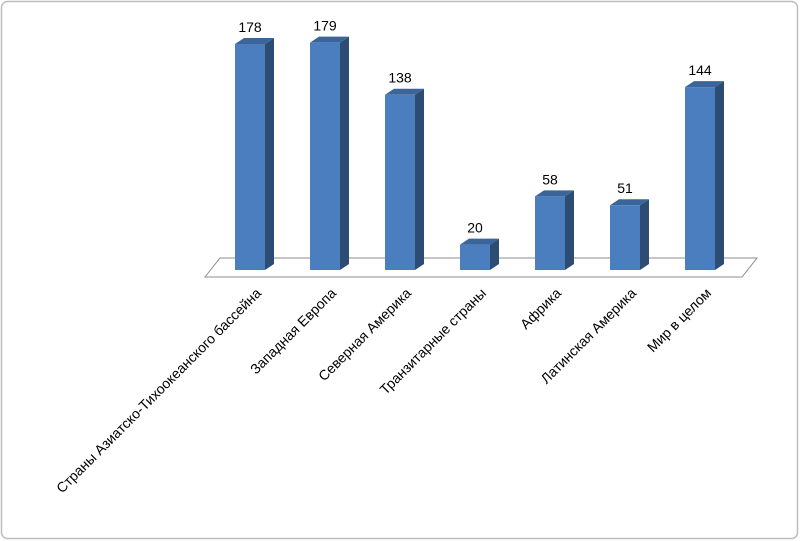  What do you see at coordinates (475, 228) in the screenshot?
I see `data-label: 20` at bounding box center [475, 228].